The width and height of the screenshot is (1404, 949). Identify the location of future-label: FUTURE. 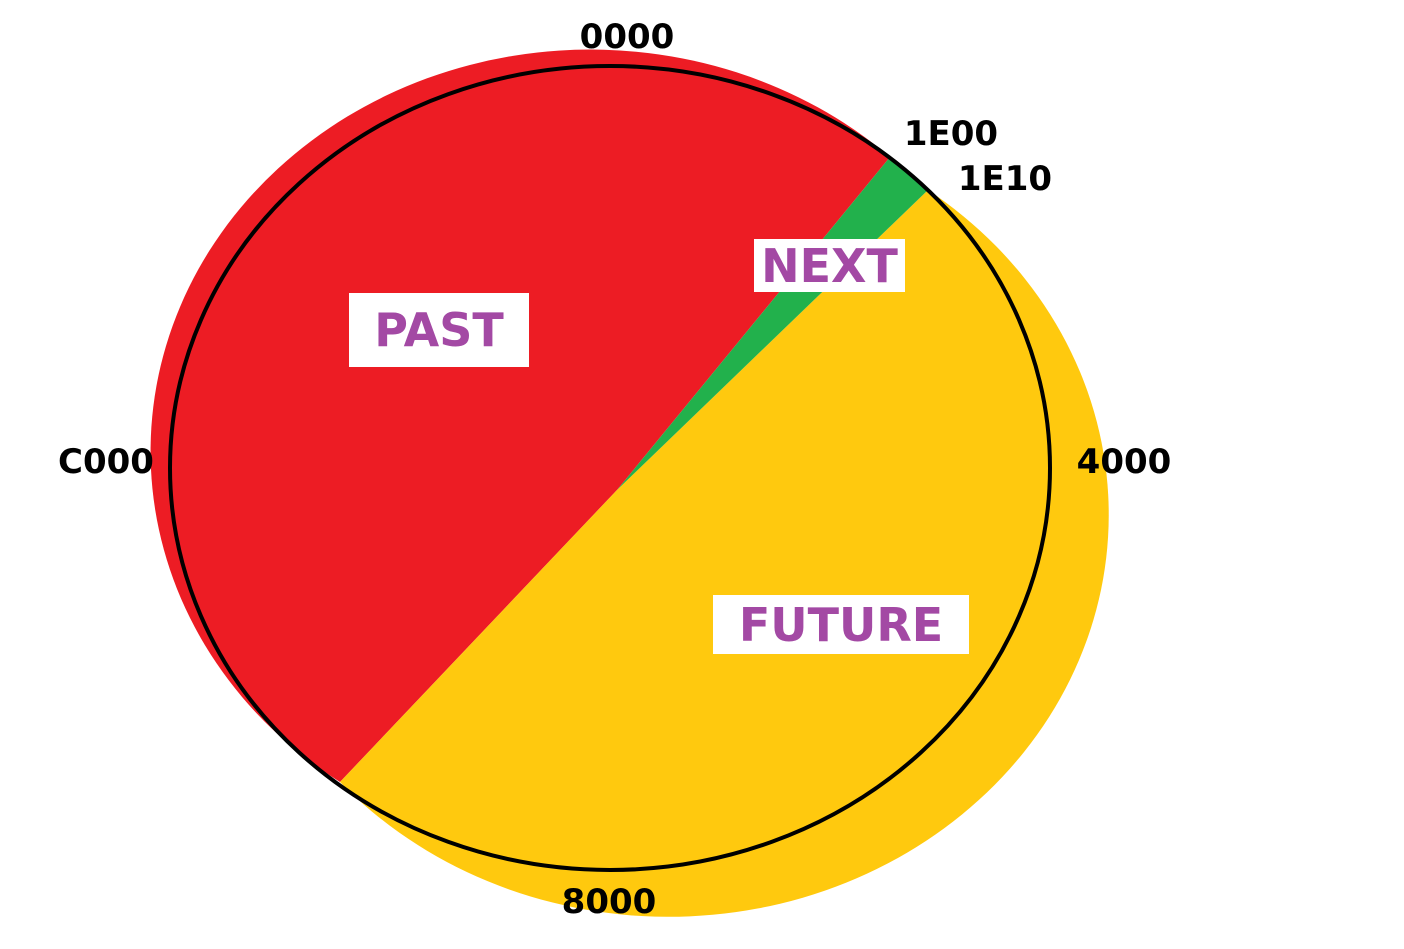
(841, 624).